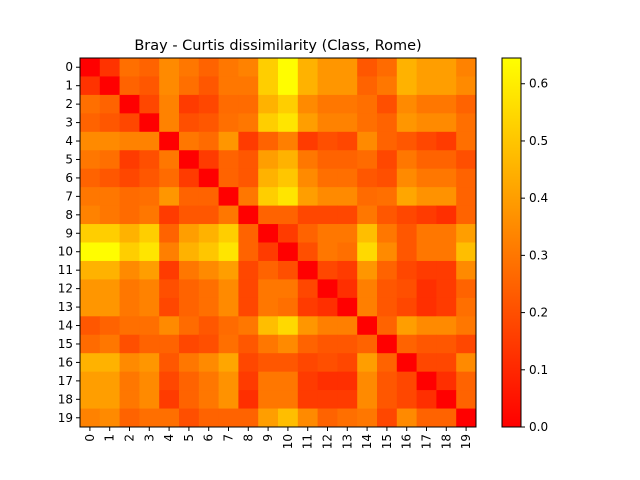  I want to click on x-tick-label: 12, so click(328, 441).